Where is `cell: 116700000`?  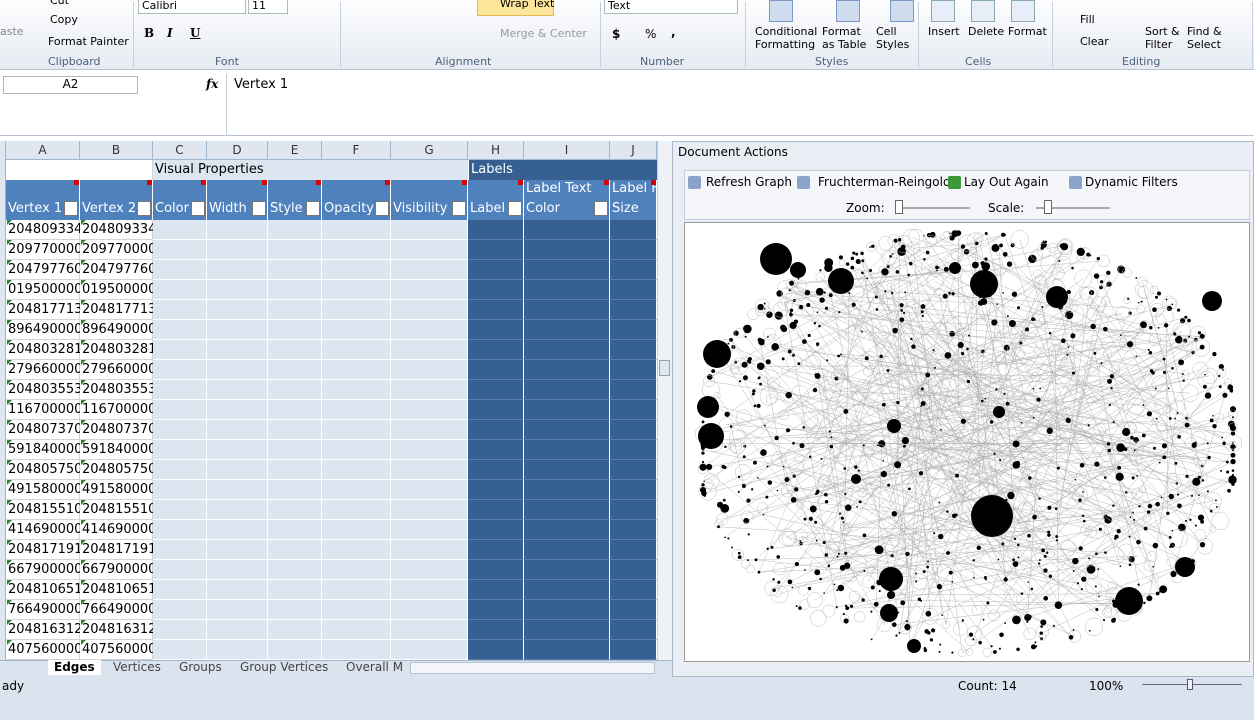
cell: 116700000 is located at coordinates (44, 410).